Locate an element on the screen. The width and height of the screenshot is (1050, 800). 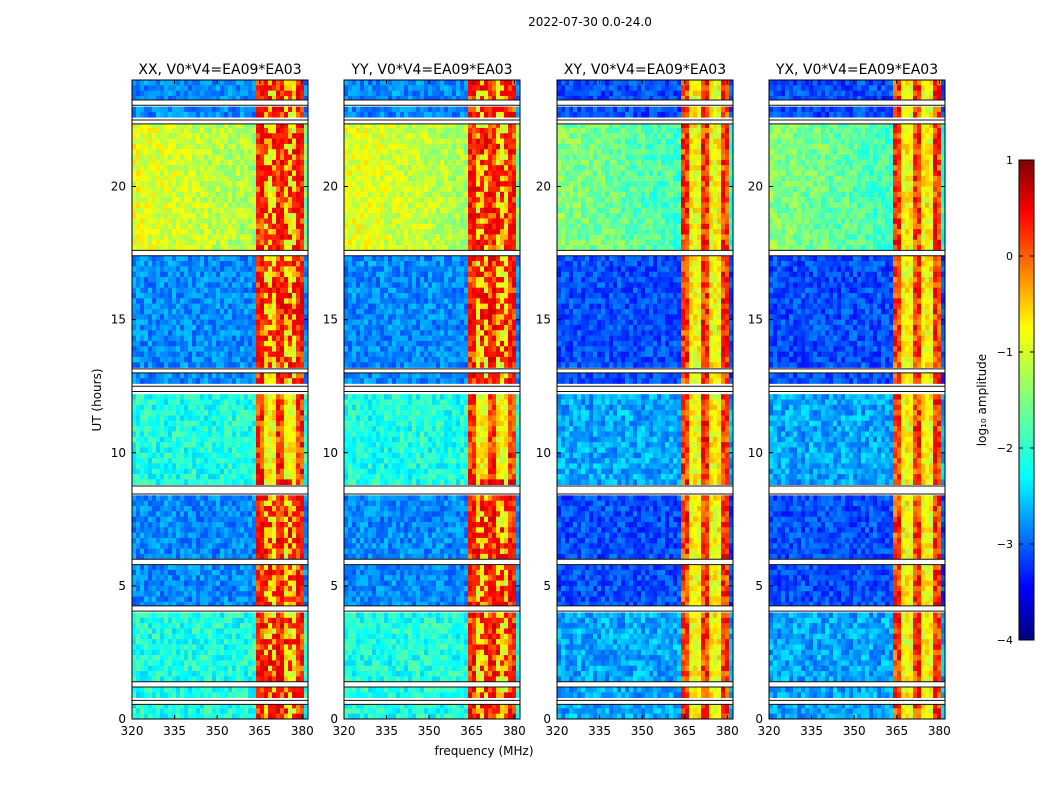
panel-title: XY, V0*V4=EA09*EA03 is located at coordinates (645, 70).